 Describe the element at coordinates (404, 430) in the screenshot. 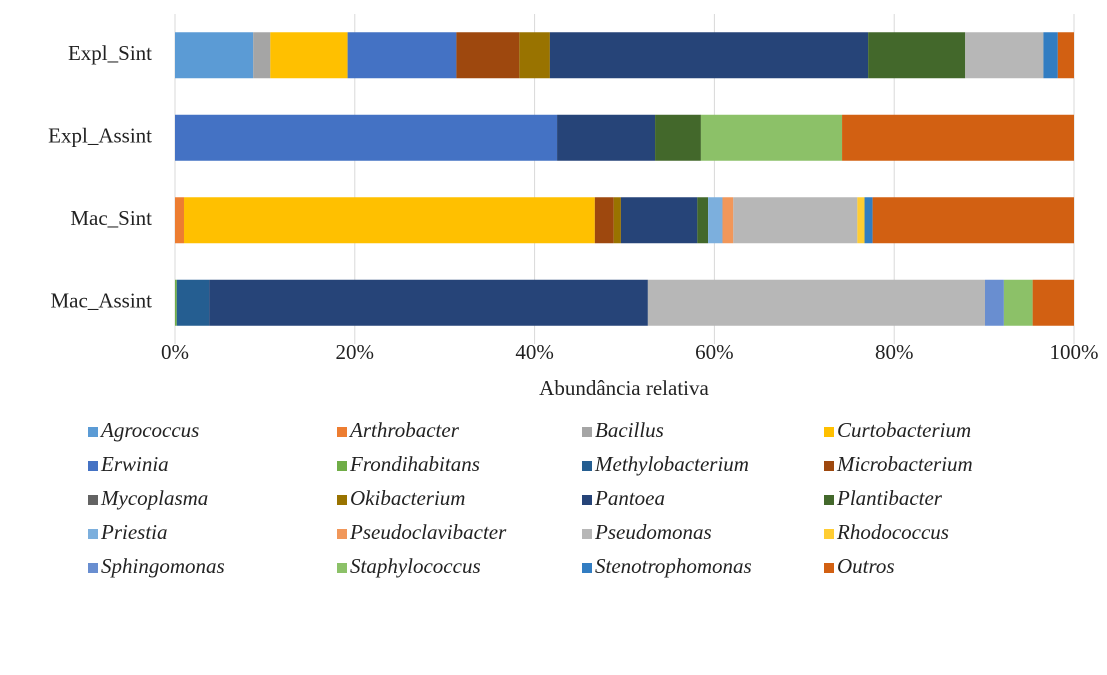

I see `legend-label: Arthrobacter` at that location.